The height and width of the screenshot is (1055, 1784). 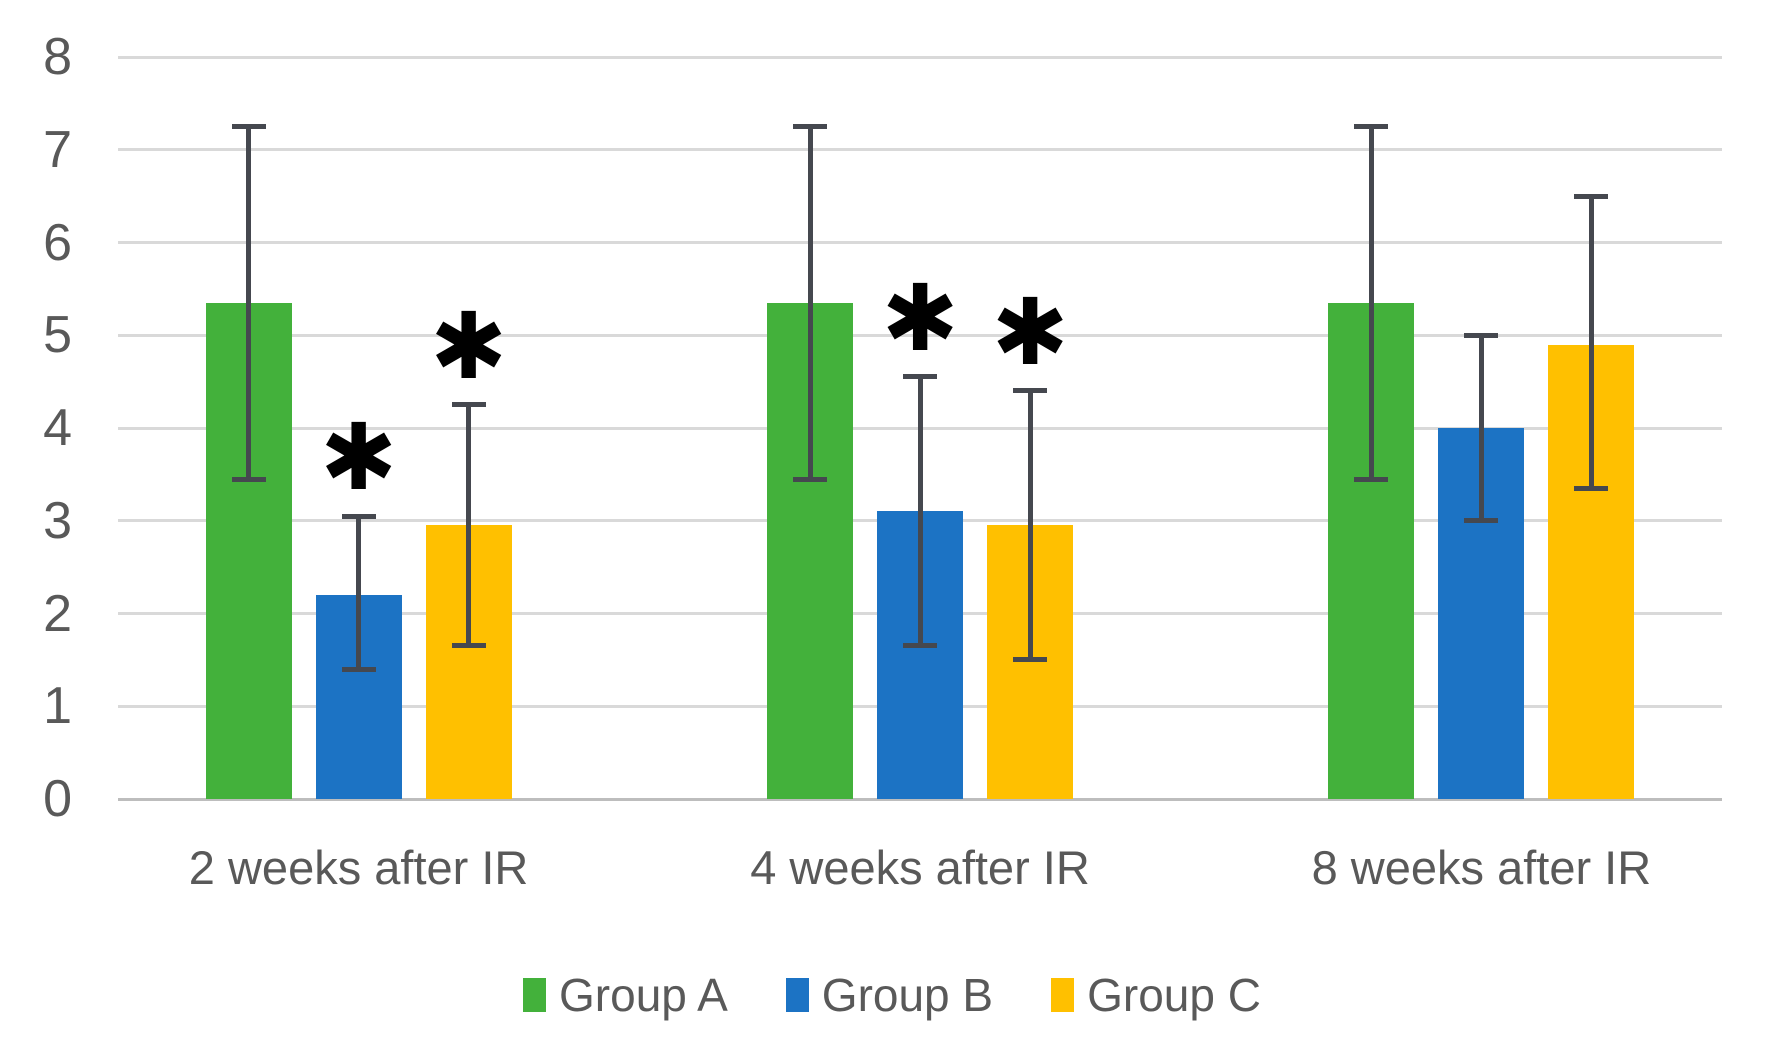 What do you see at coordinates (57, 149) in the screenshot?
I see `y-axis-tick-label: 7` at bounding box center [57, 149].